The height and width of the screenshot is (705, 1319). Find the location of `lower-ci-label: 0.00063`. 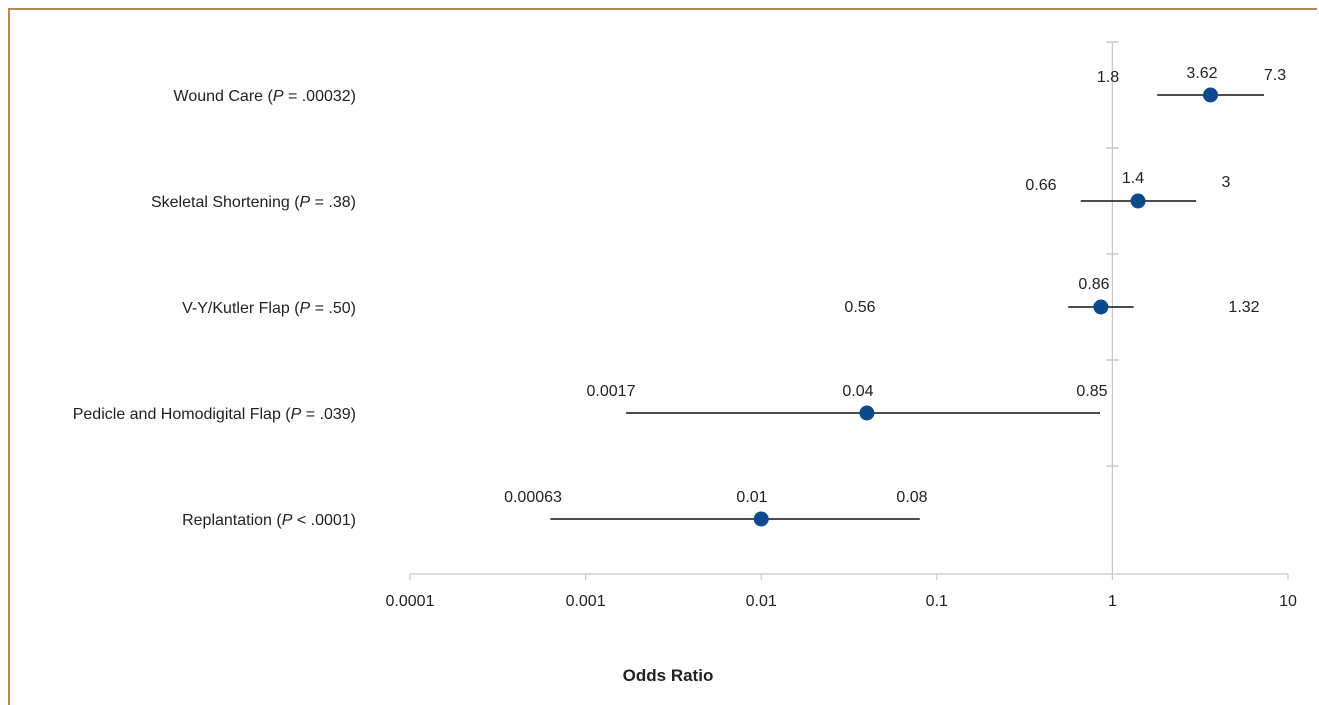

lower-ci-label: 0.00063 is located at coordinates (533, 497).